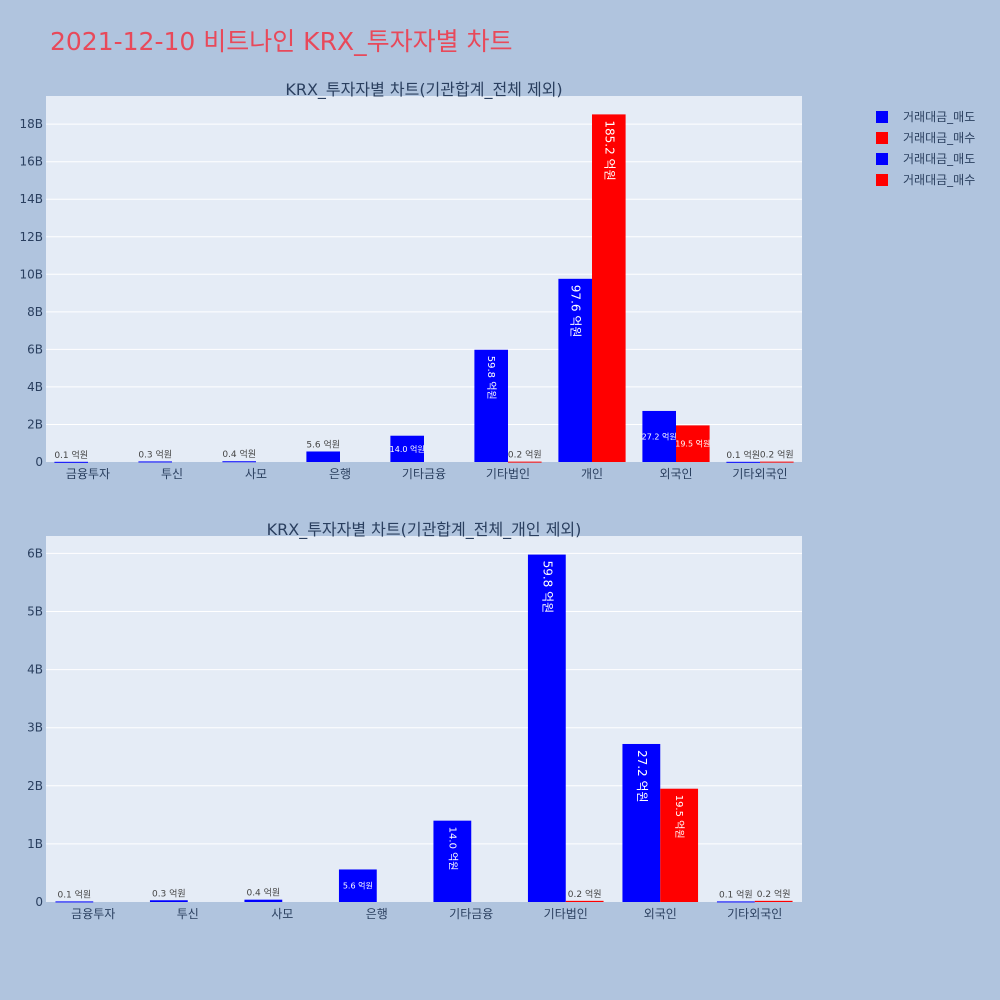 This screenshot has height=1000, width=1000. Describe the element at coordinates (35, 312) in the screenshot. I see `y-tick-label: 8B` at that location.